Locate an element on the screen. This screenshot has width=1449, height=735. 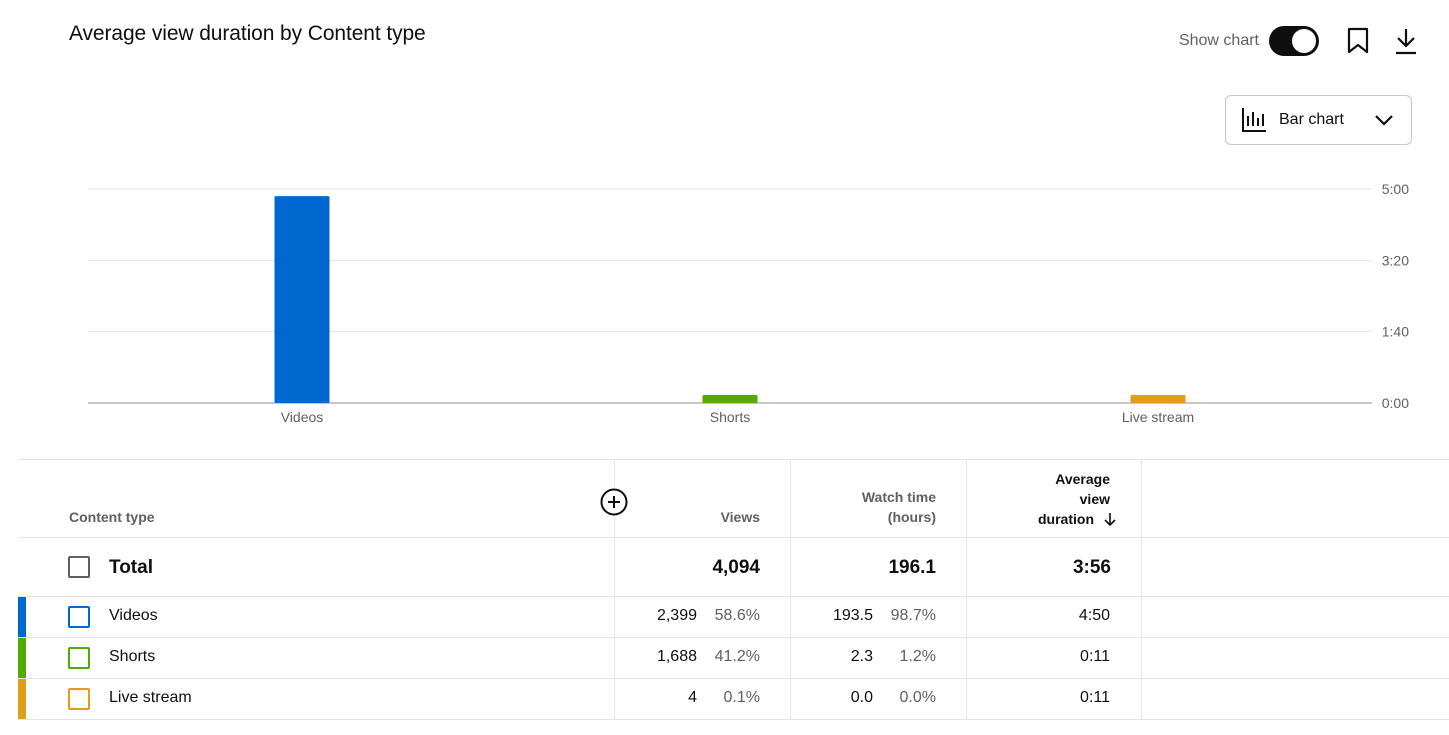
y-tick-label: 3:20 is located at coordinates (1395, 260).